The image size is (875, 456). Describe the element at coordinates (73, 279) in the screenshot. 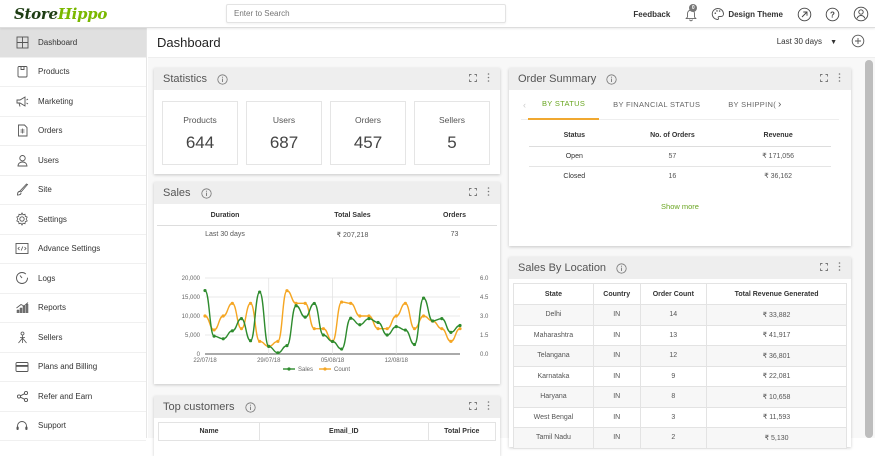

I see `sidebar-item-logs: Logs` at that location.